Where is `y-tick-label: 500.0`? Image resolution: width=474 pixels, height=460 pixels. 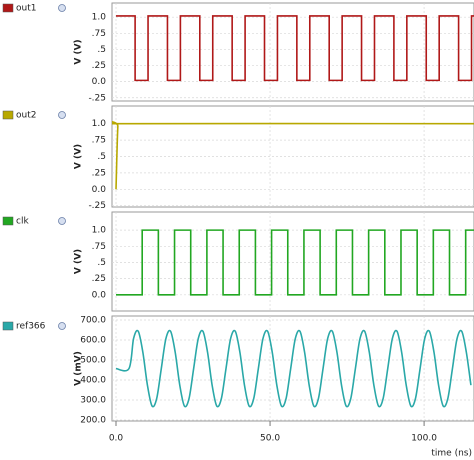
y-tick-label: 500.0 is located at coordinates (93, 361).